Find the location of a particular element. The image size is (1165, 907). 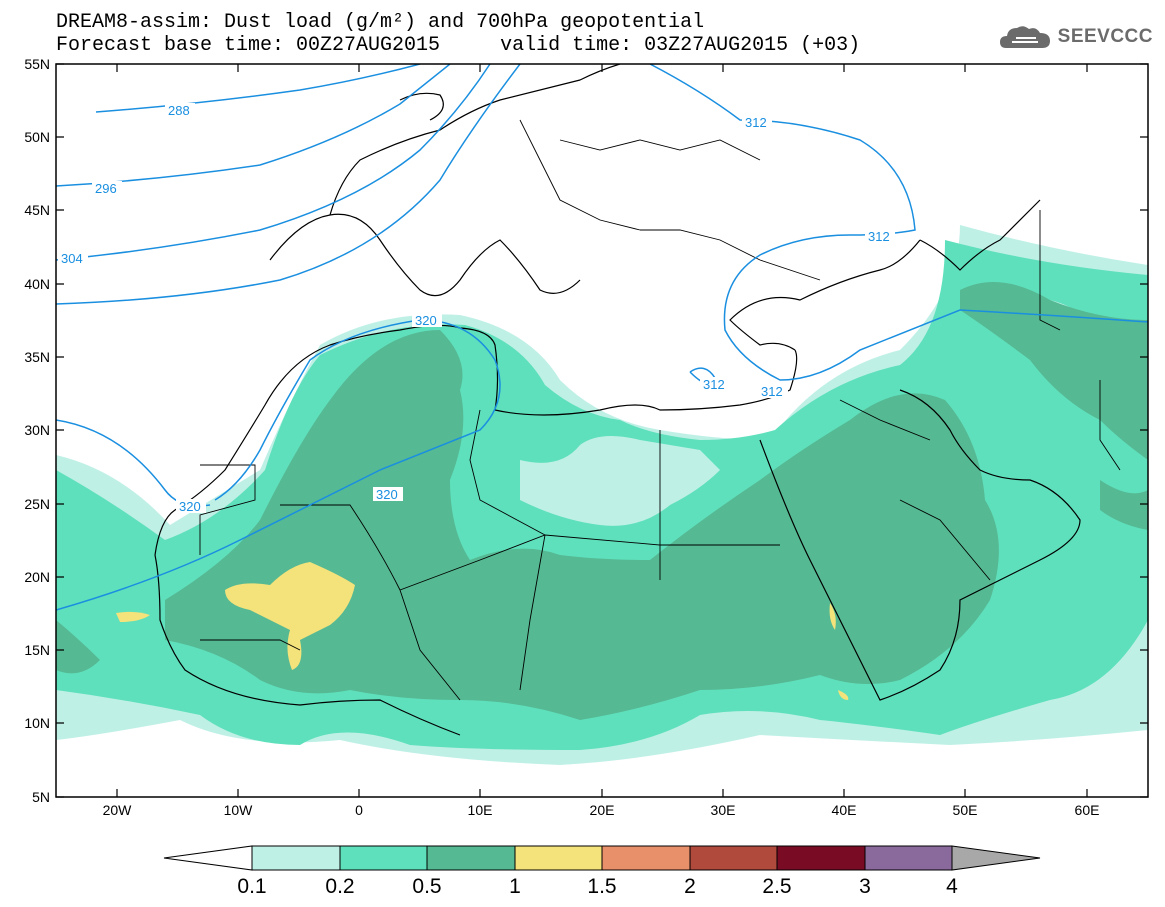

colorbar-label: 0.2 is located at coordinates (339, 886).